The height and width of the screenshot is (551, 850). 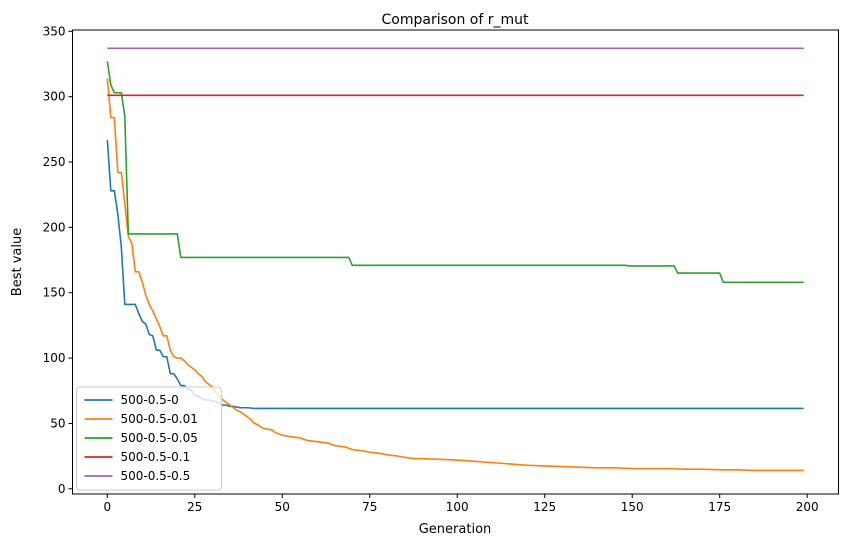 What do you see at coordinates (107, 507) in the screenshot?
I see `x-tick-label: 0` at bounding box center [107, 507].